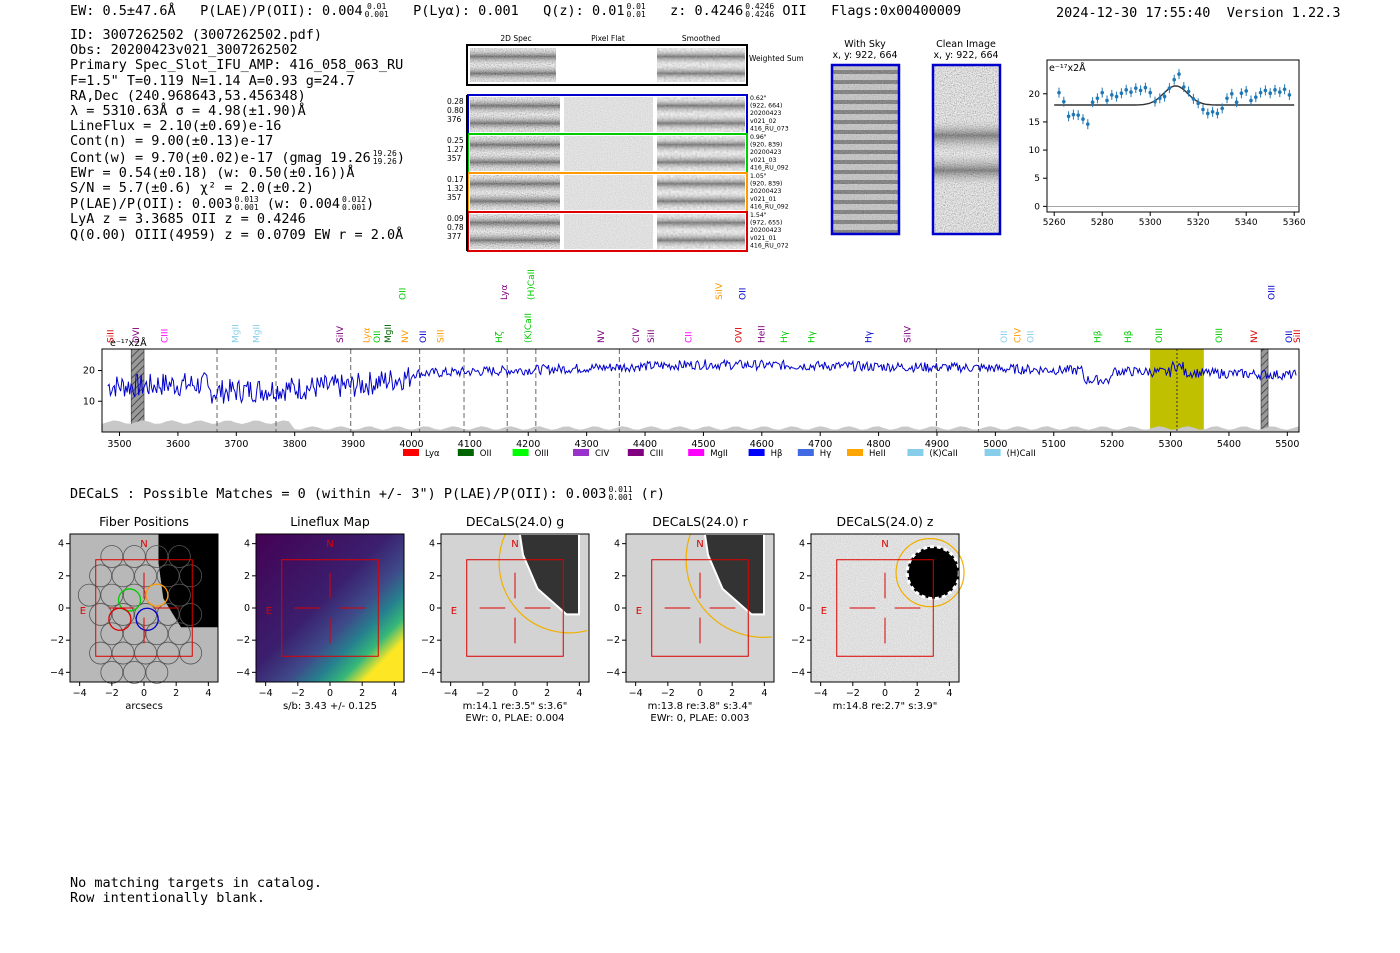  Describe the element at coordinates (766, 152) in the screenshot. I see `cutout-row-right-label: 20200423` at that location.